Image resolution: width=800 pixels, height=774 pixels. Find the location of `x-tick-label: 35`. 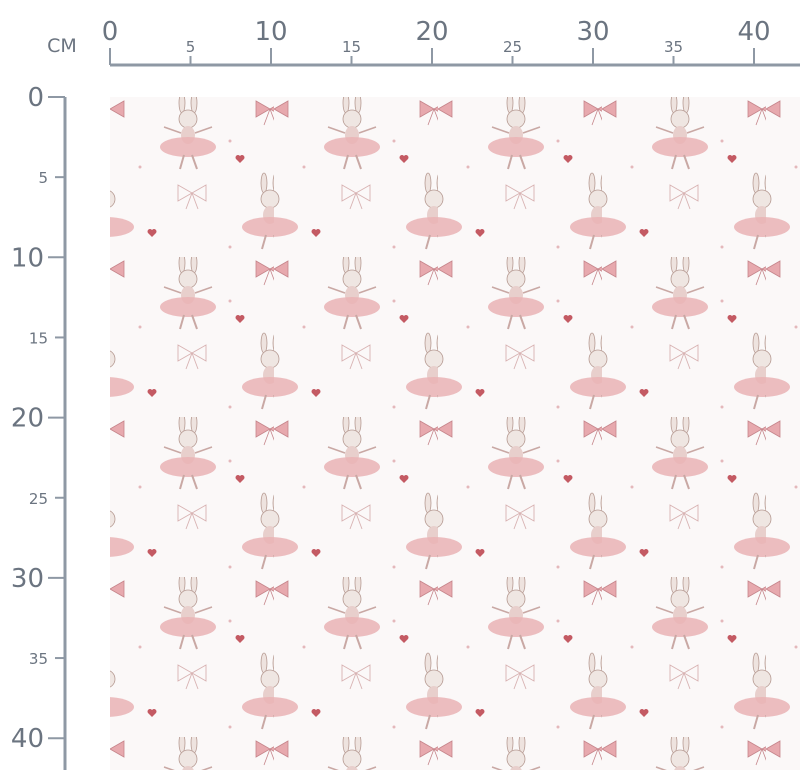

x-tick-label: 35 is located at coordinates (673, 47).